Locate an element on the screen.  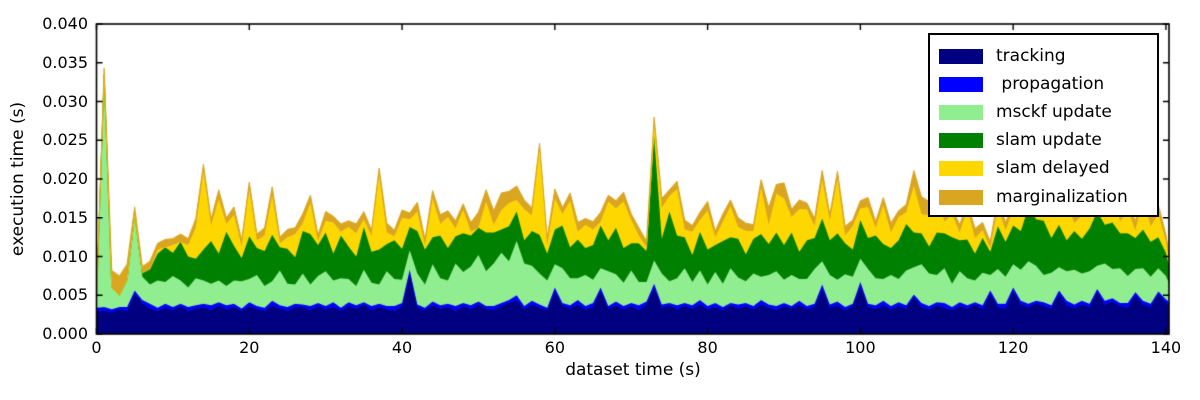
legend-swatch-slam-update is located at coordinates (961, 141).